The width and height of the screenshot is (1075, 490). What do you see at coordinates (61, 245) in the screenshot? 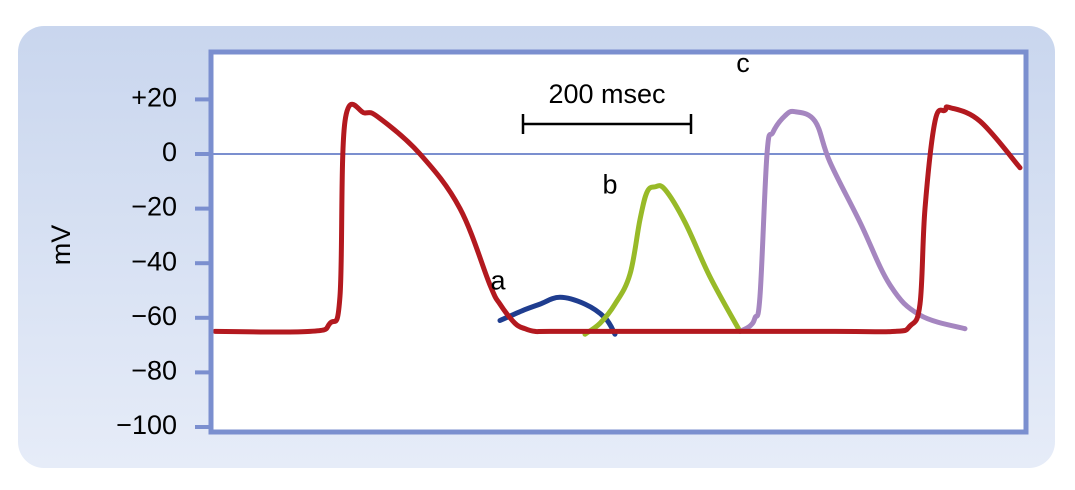
I see `y-axis-label: mV` at bounding box center [61, 245].